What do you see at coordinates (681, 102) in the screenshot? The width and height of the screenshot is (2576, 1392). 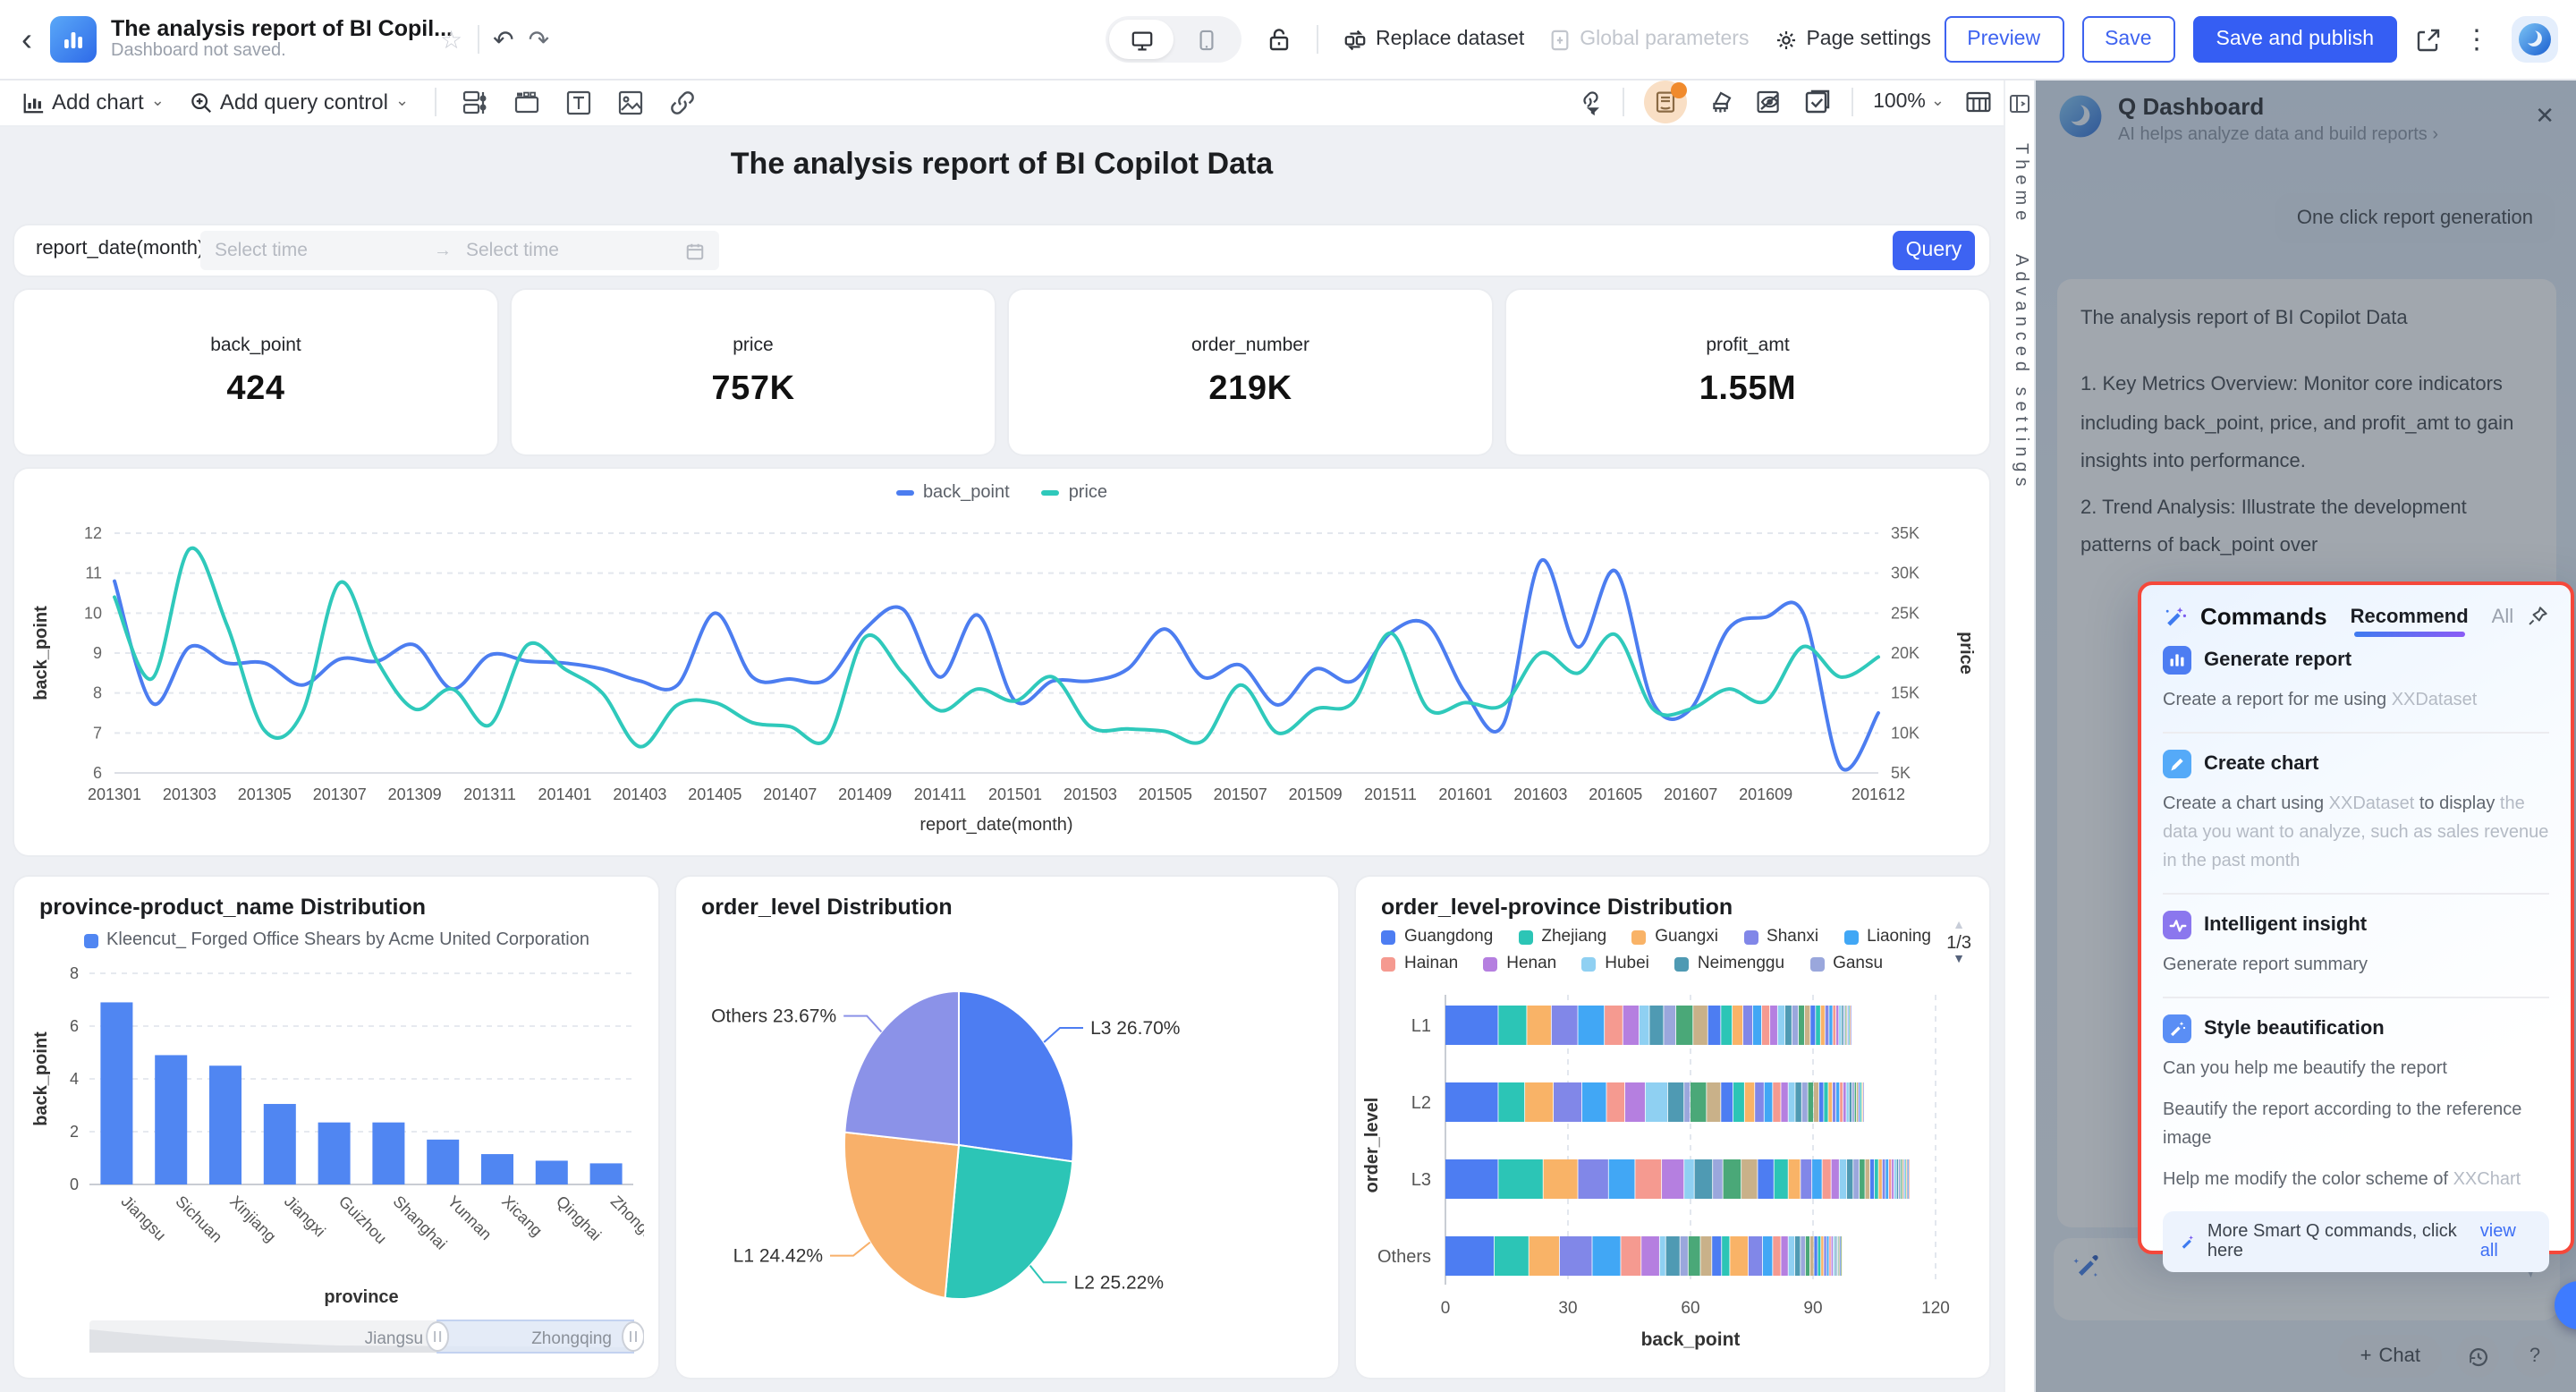 I see `link-widget-icon` at bounding box center [681, 102].